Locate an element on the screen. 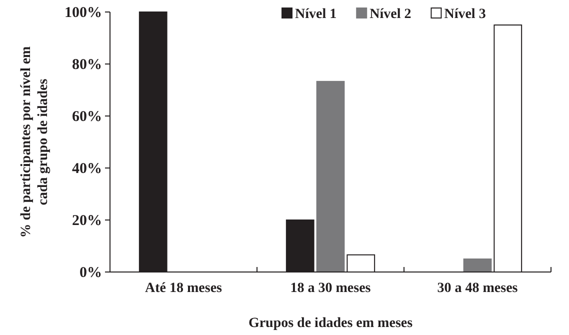  y-tick-label: 0% is located at coordinates (91, 272).